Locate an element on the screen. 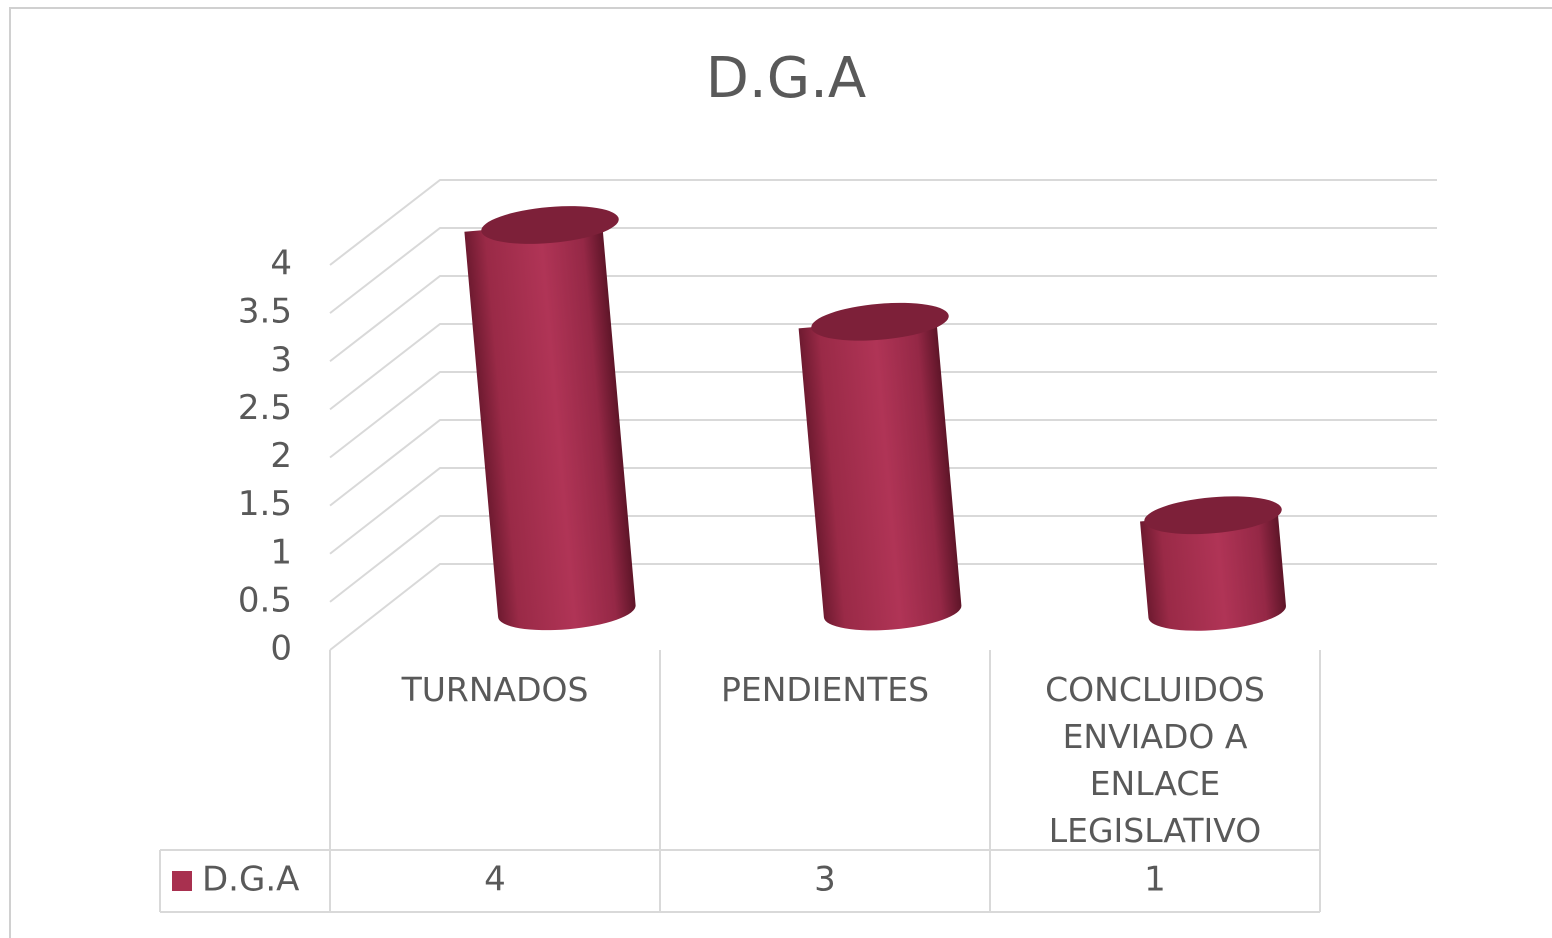 Image resolution: width=1552 pixels, height=938 pixels. y-tick-label: 3.5 is located at coordinates (265, 312).